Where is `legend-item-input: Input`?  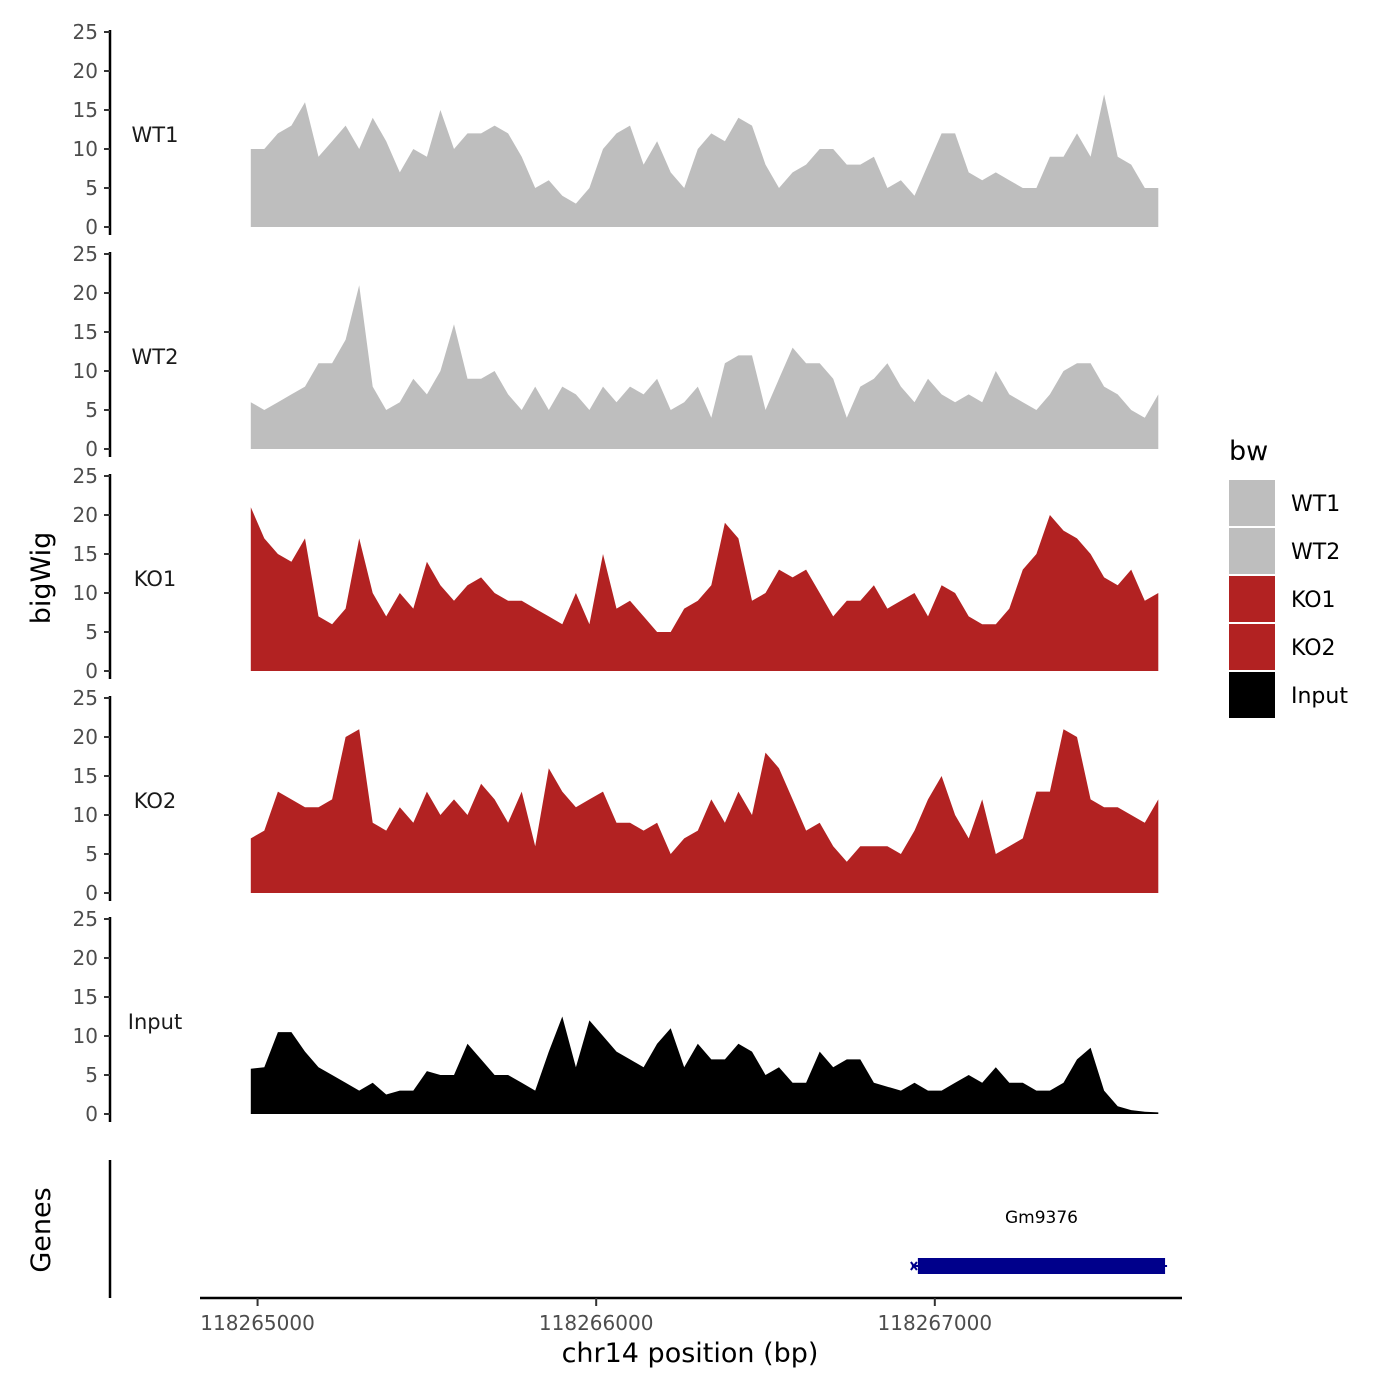 legend-item-input: Input is located at coordinates (1288, 695).